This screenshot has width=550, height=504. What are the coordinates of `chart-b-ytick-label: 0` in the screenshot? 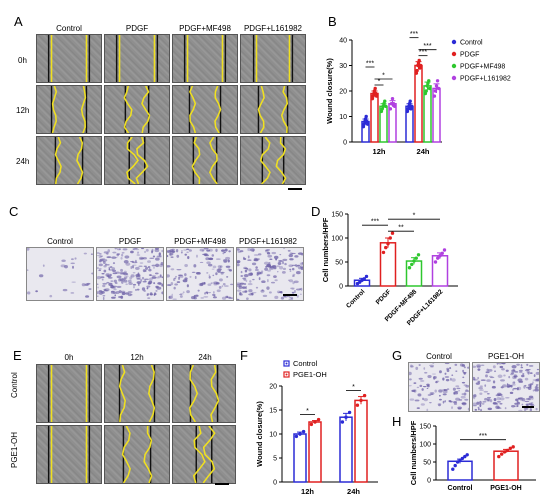 It's located at (345, 143).